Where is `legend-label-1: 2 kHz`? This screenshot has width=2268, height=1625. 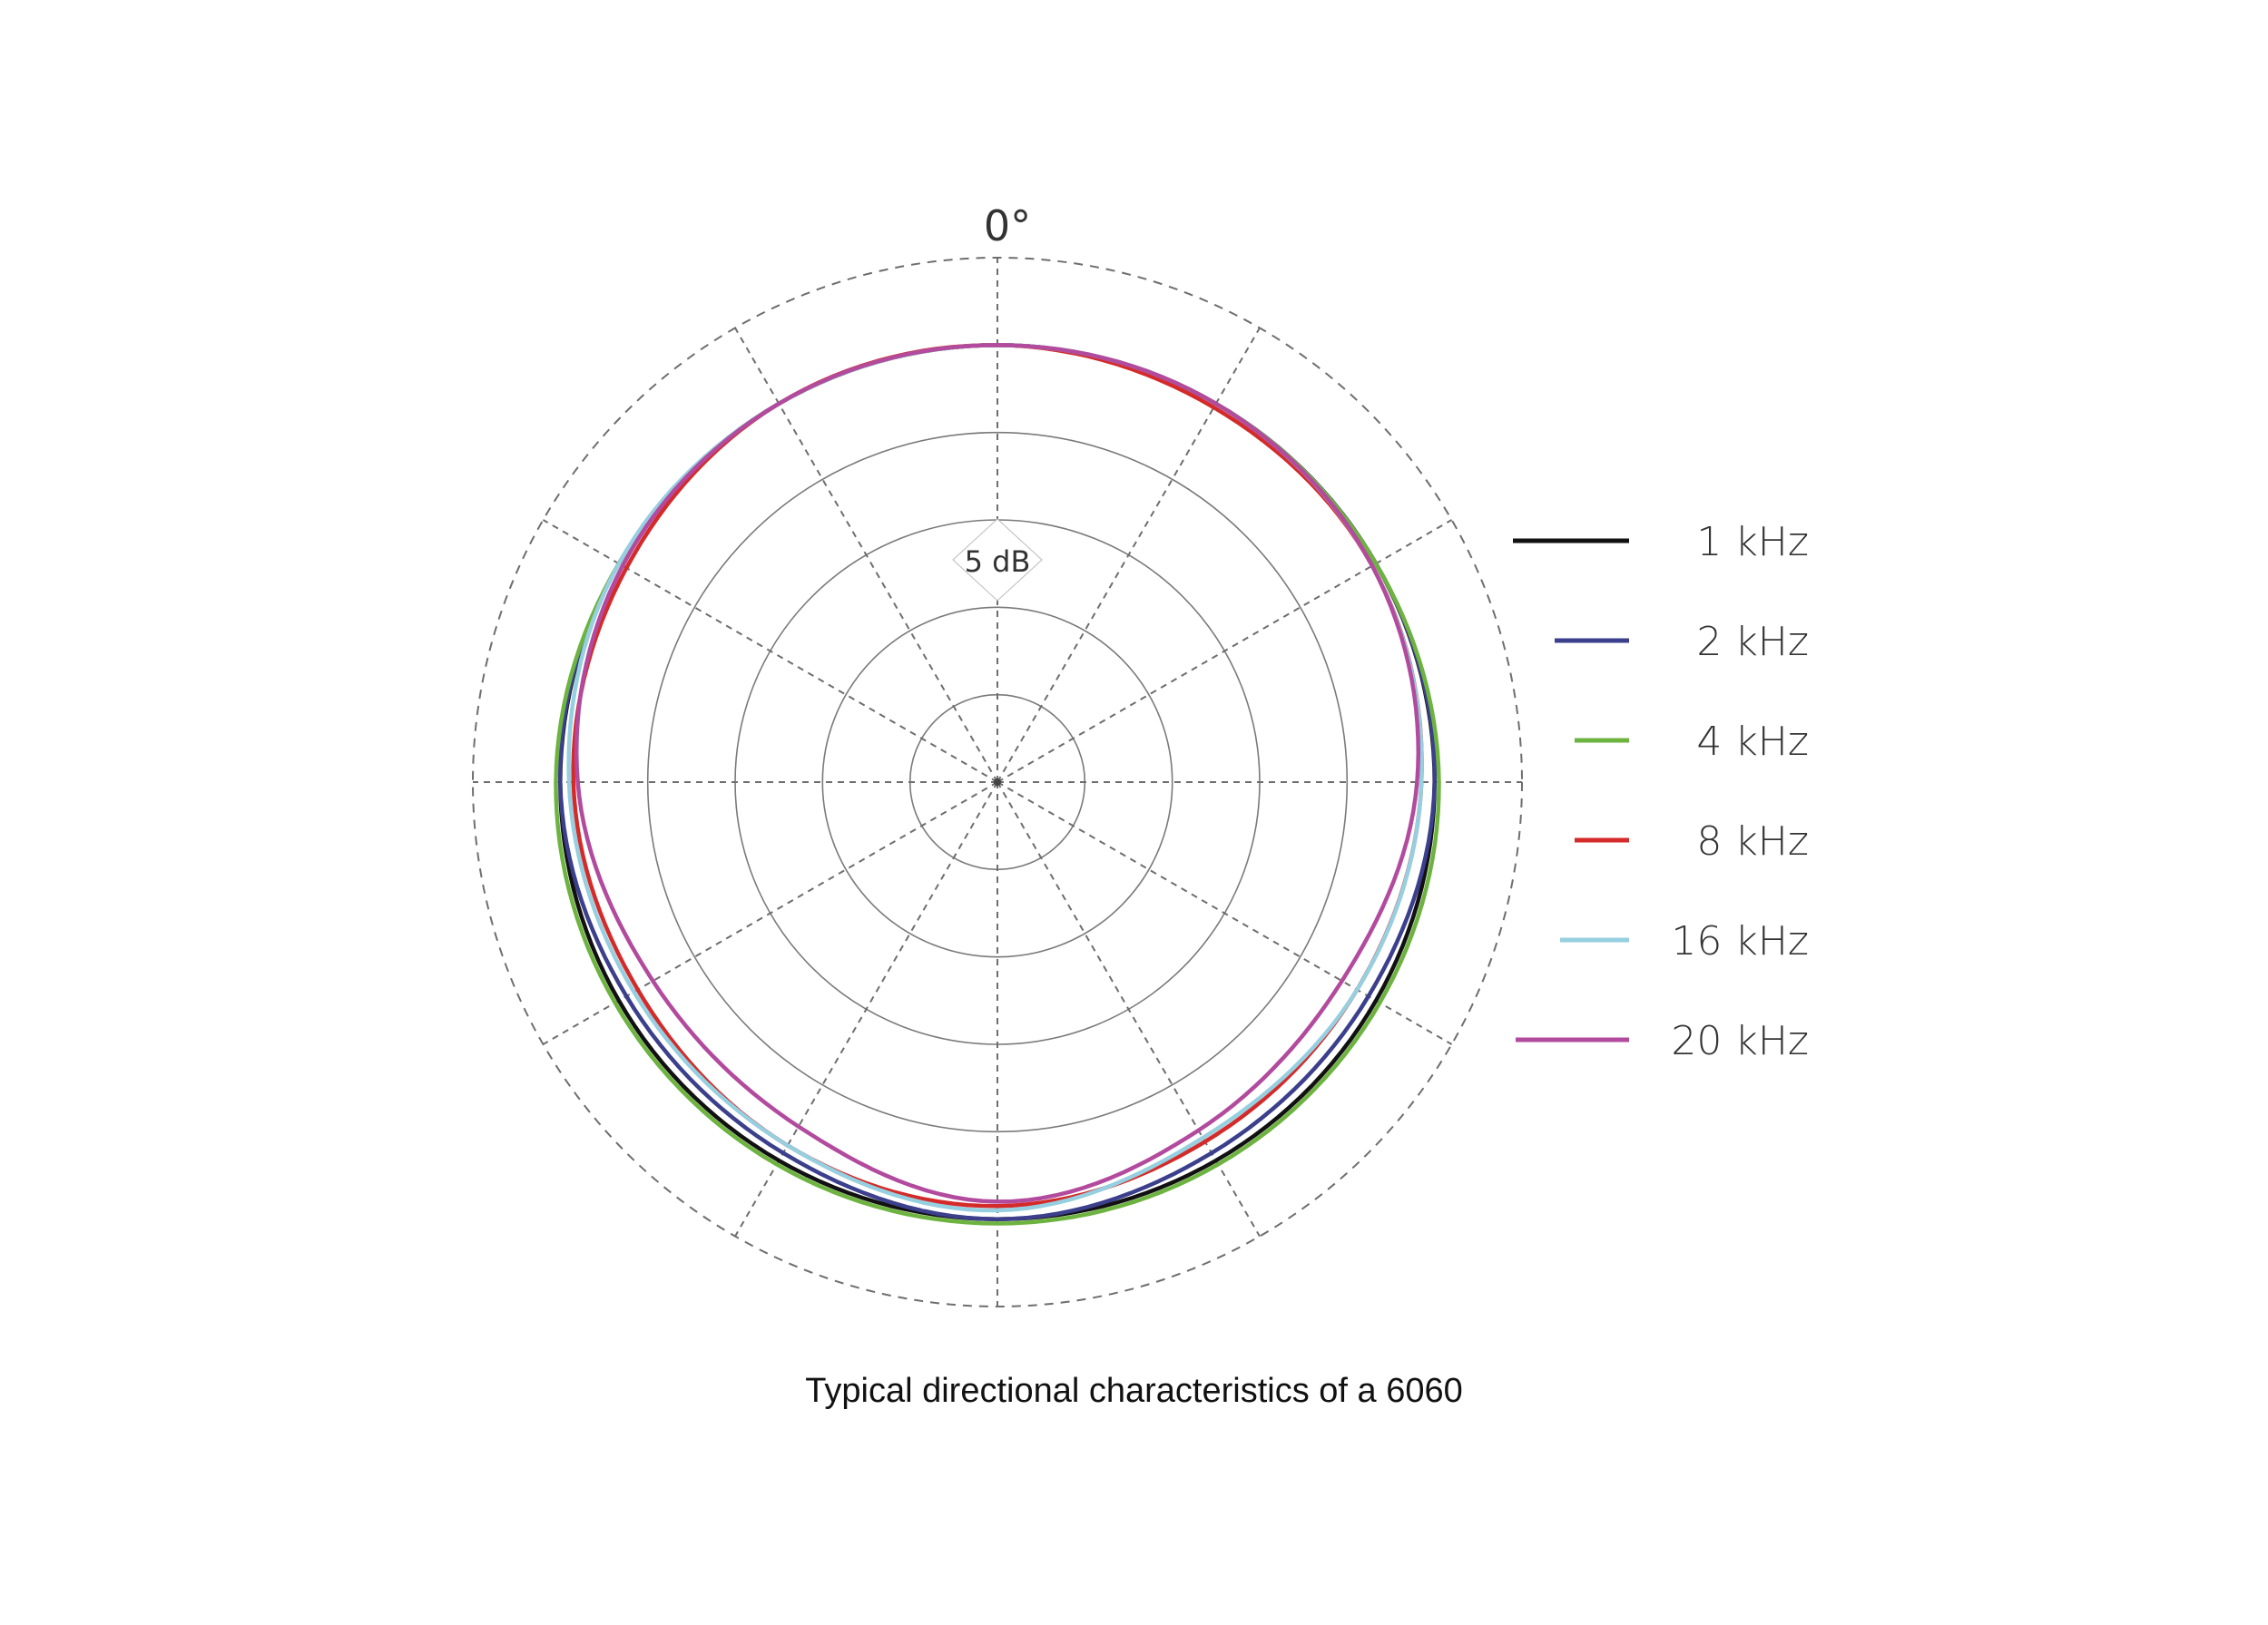 legend-label-1: 2 kHz is located at coordinates (1752, 642).